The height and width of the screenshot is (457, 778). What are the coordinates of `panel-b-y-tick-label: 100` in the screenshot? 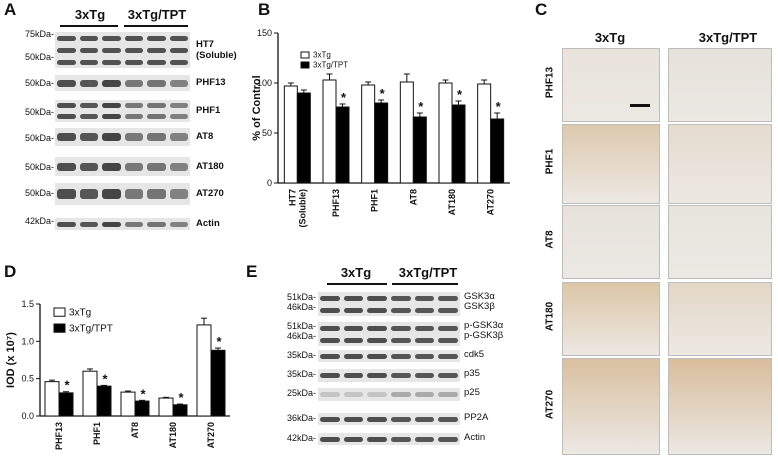 It's located at (264, 83).